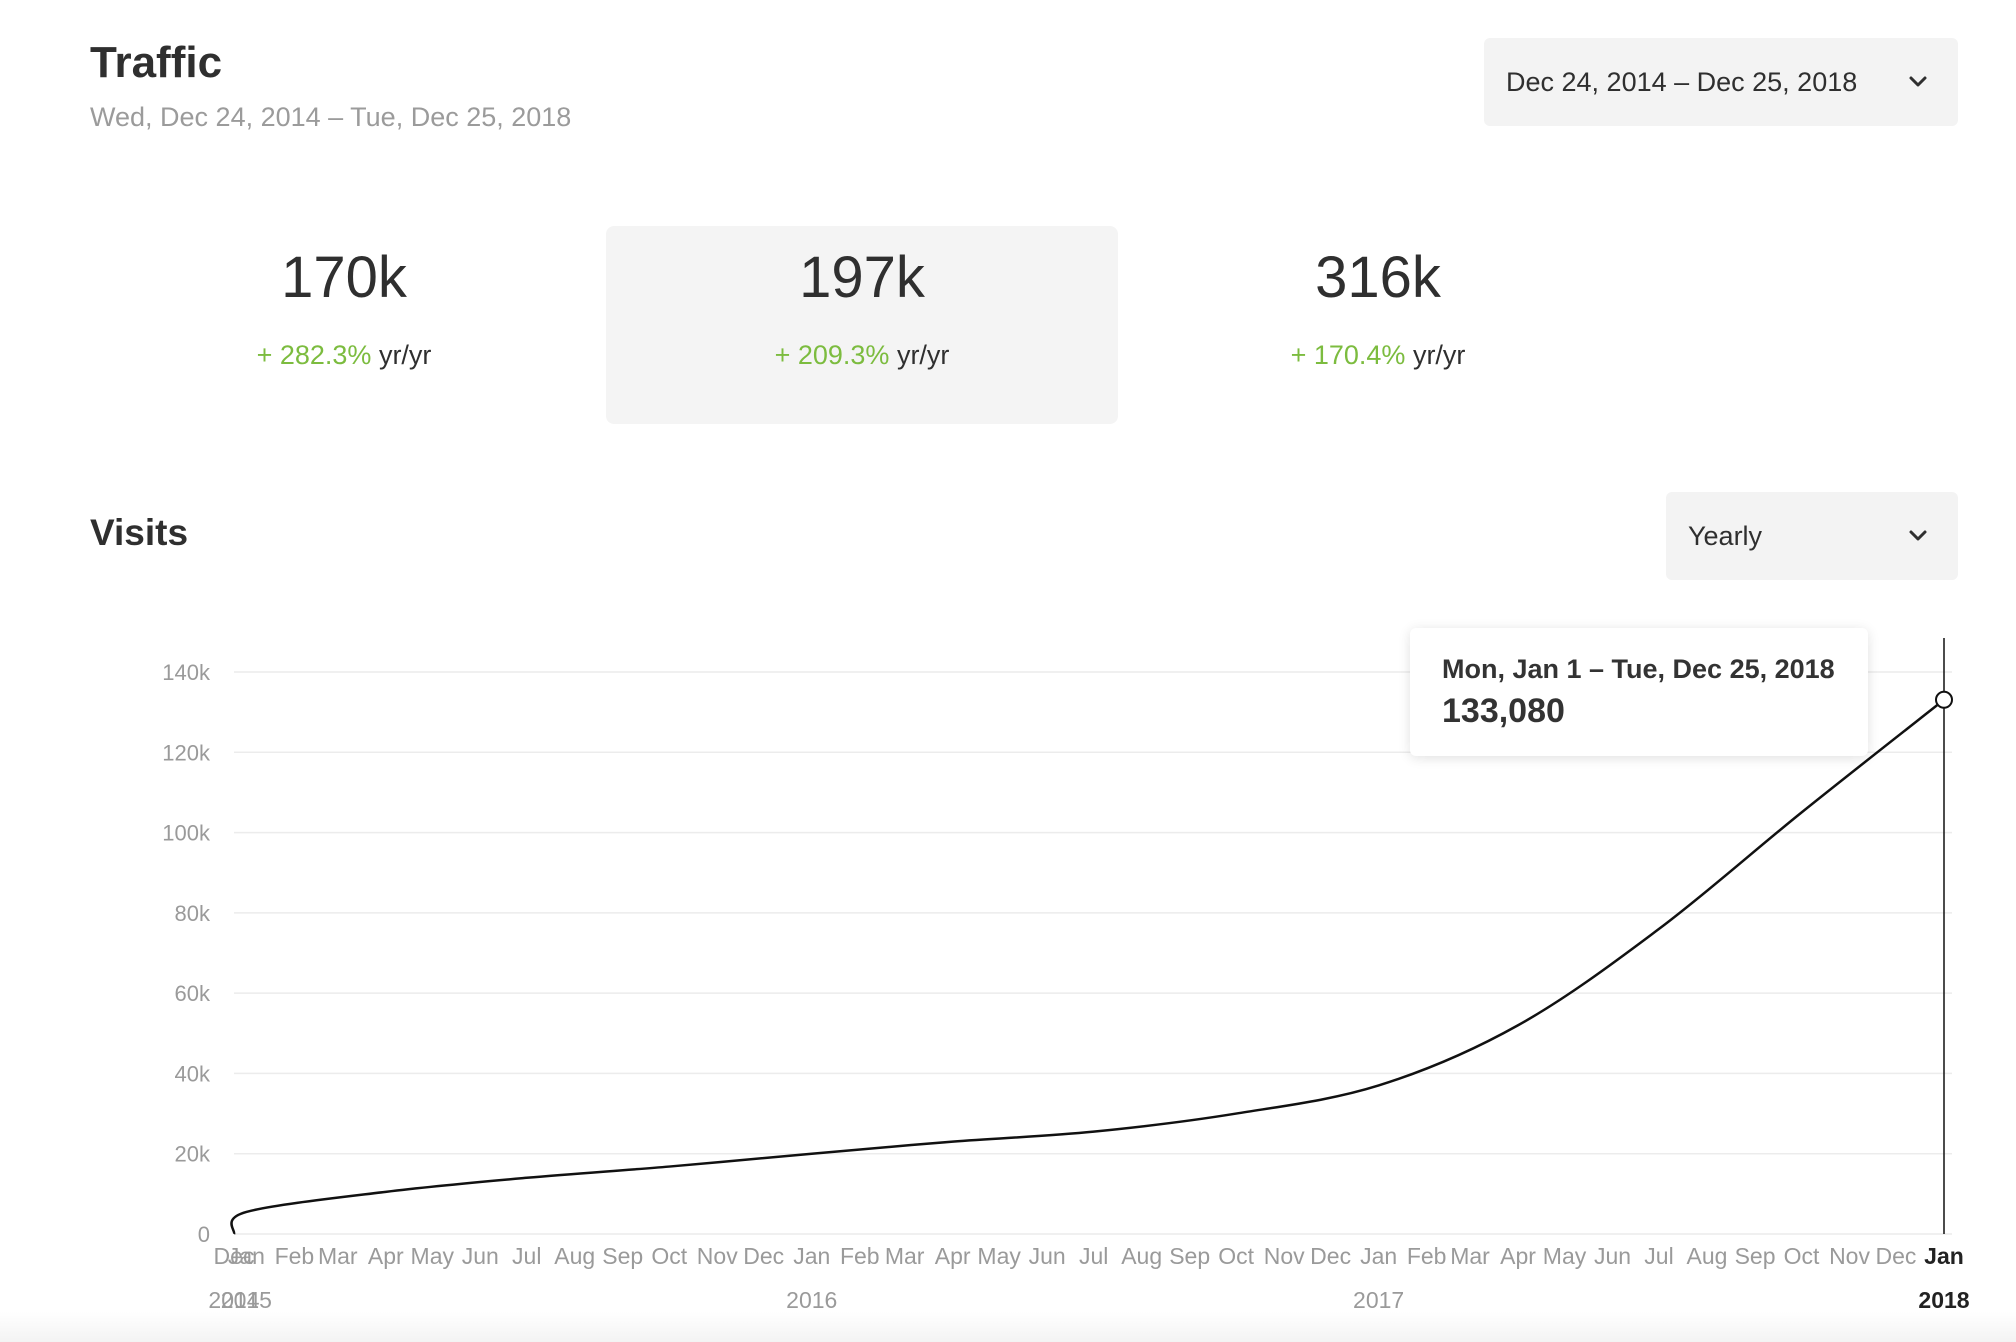 The width and height of the screenshot is (2016, 1342). I want to click on x-year-label: 2015, so click(246, 1300).